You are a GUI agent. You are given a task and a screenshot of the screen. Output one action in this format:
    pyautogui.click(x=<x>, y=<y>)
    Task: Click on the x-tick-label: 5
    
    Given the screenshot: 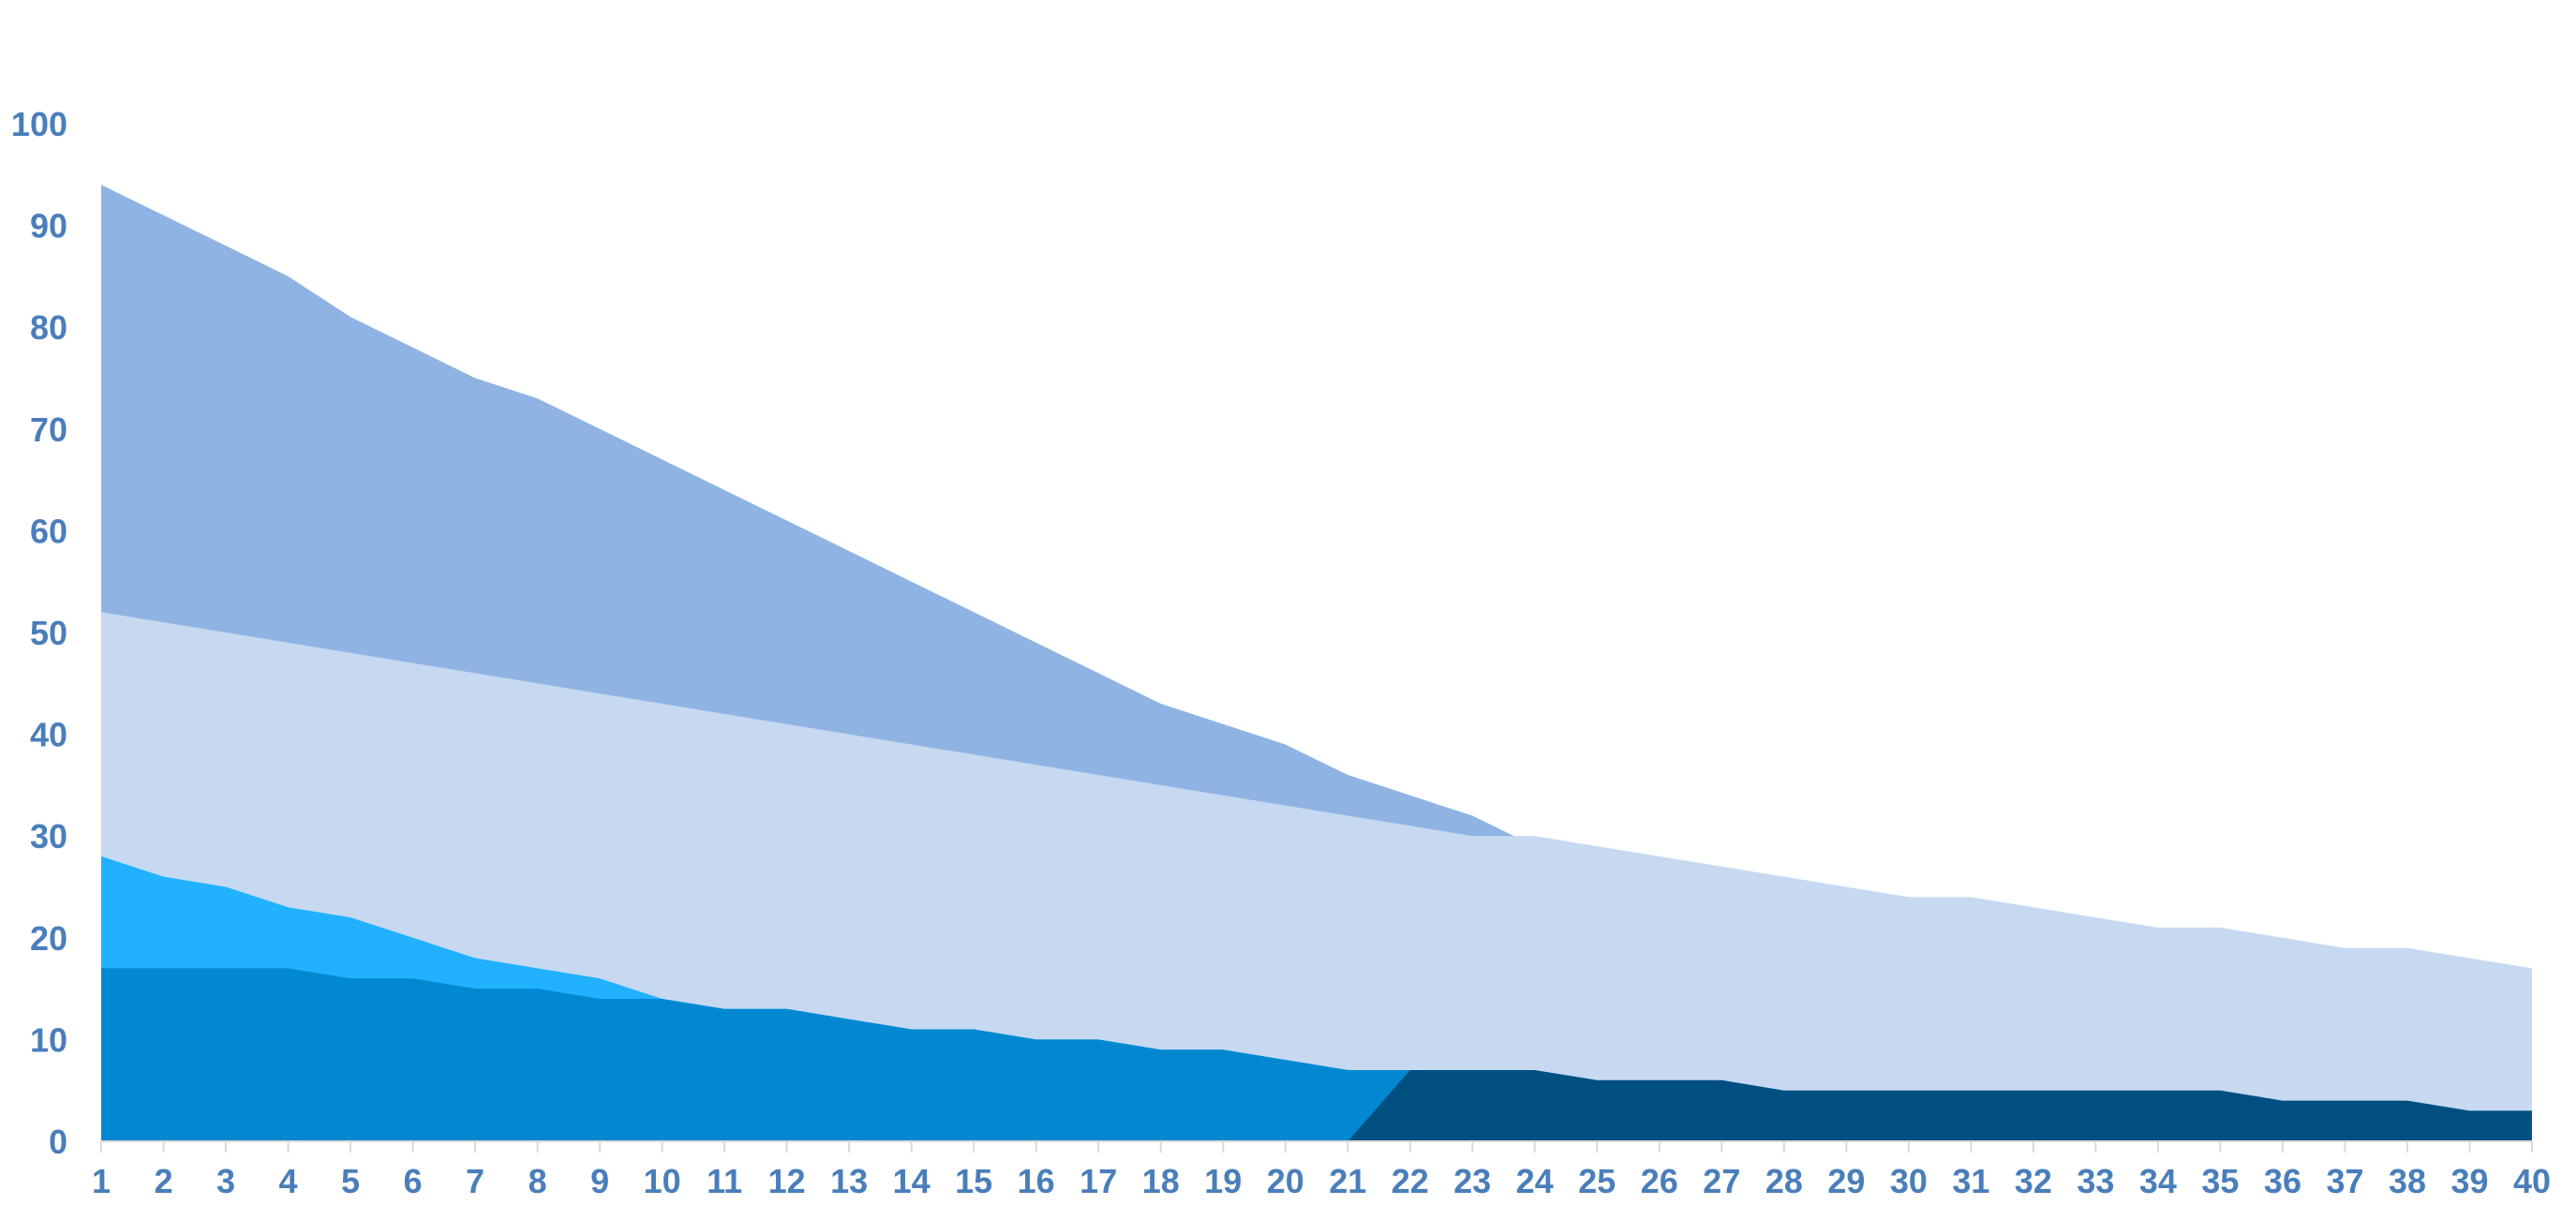 What is the action you would take?
    pyautogui.click(x=350, y=1181)
    